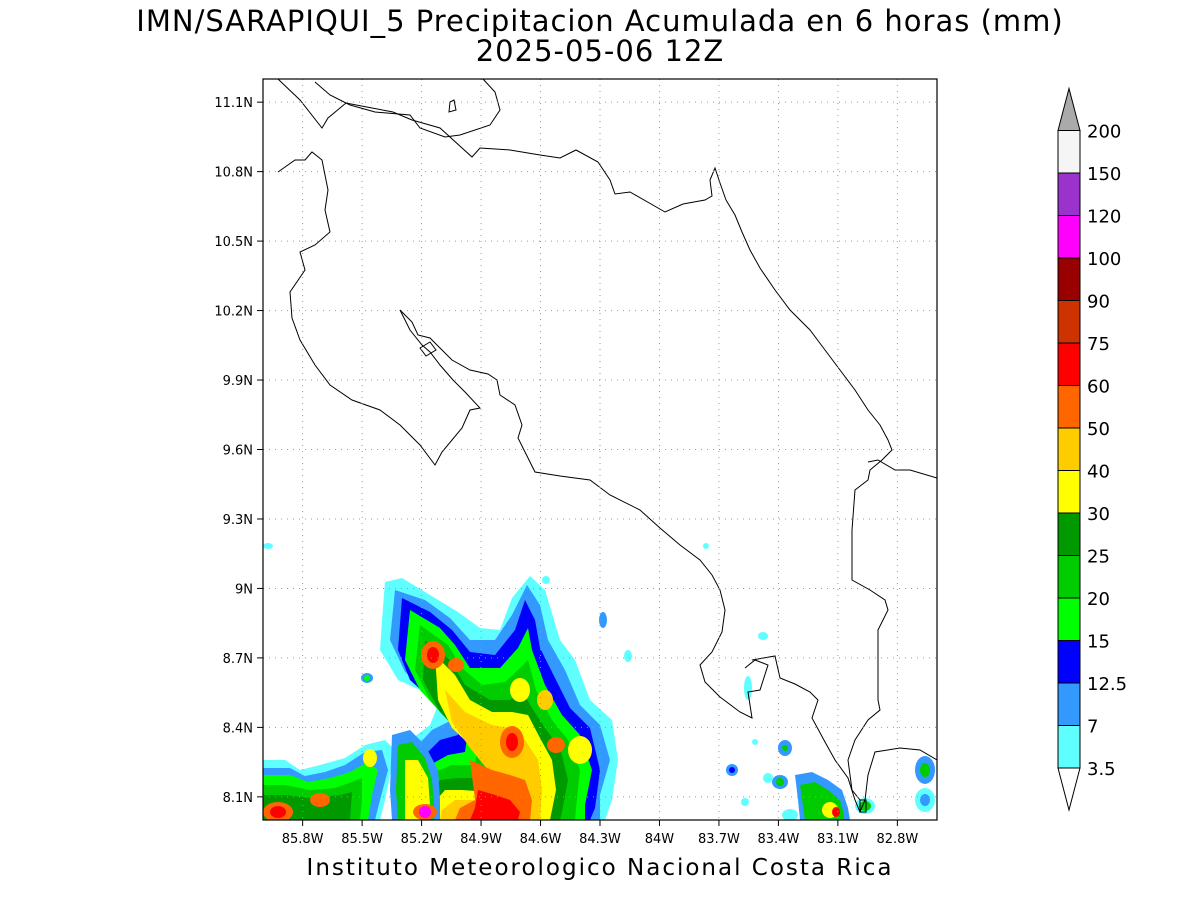 The height and width of the screenshot is (900, 1200). What do you see at coordinates (233, 103) in the screenshot?
I see `y-tick-label: 11.1N` at bounding box center [233, 103].